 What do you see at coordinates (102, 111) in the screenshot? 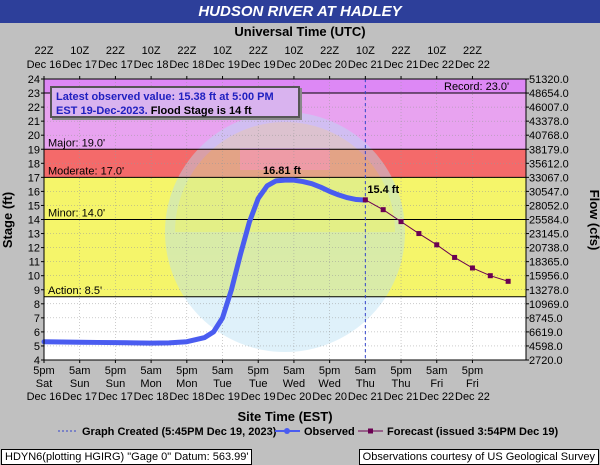
I see `latest-date-text: EST 19-Dec-2023.` at bounding box center [102, 111].